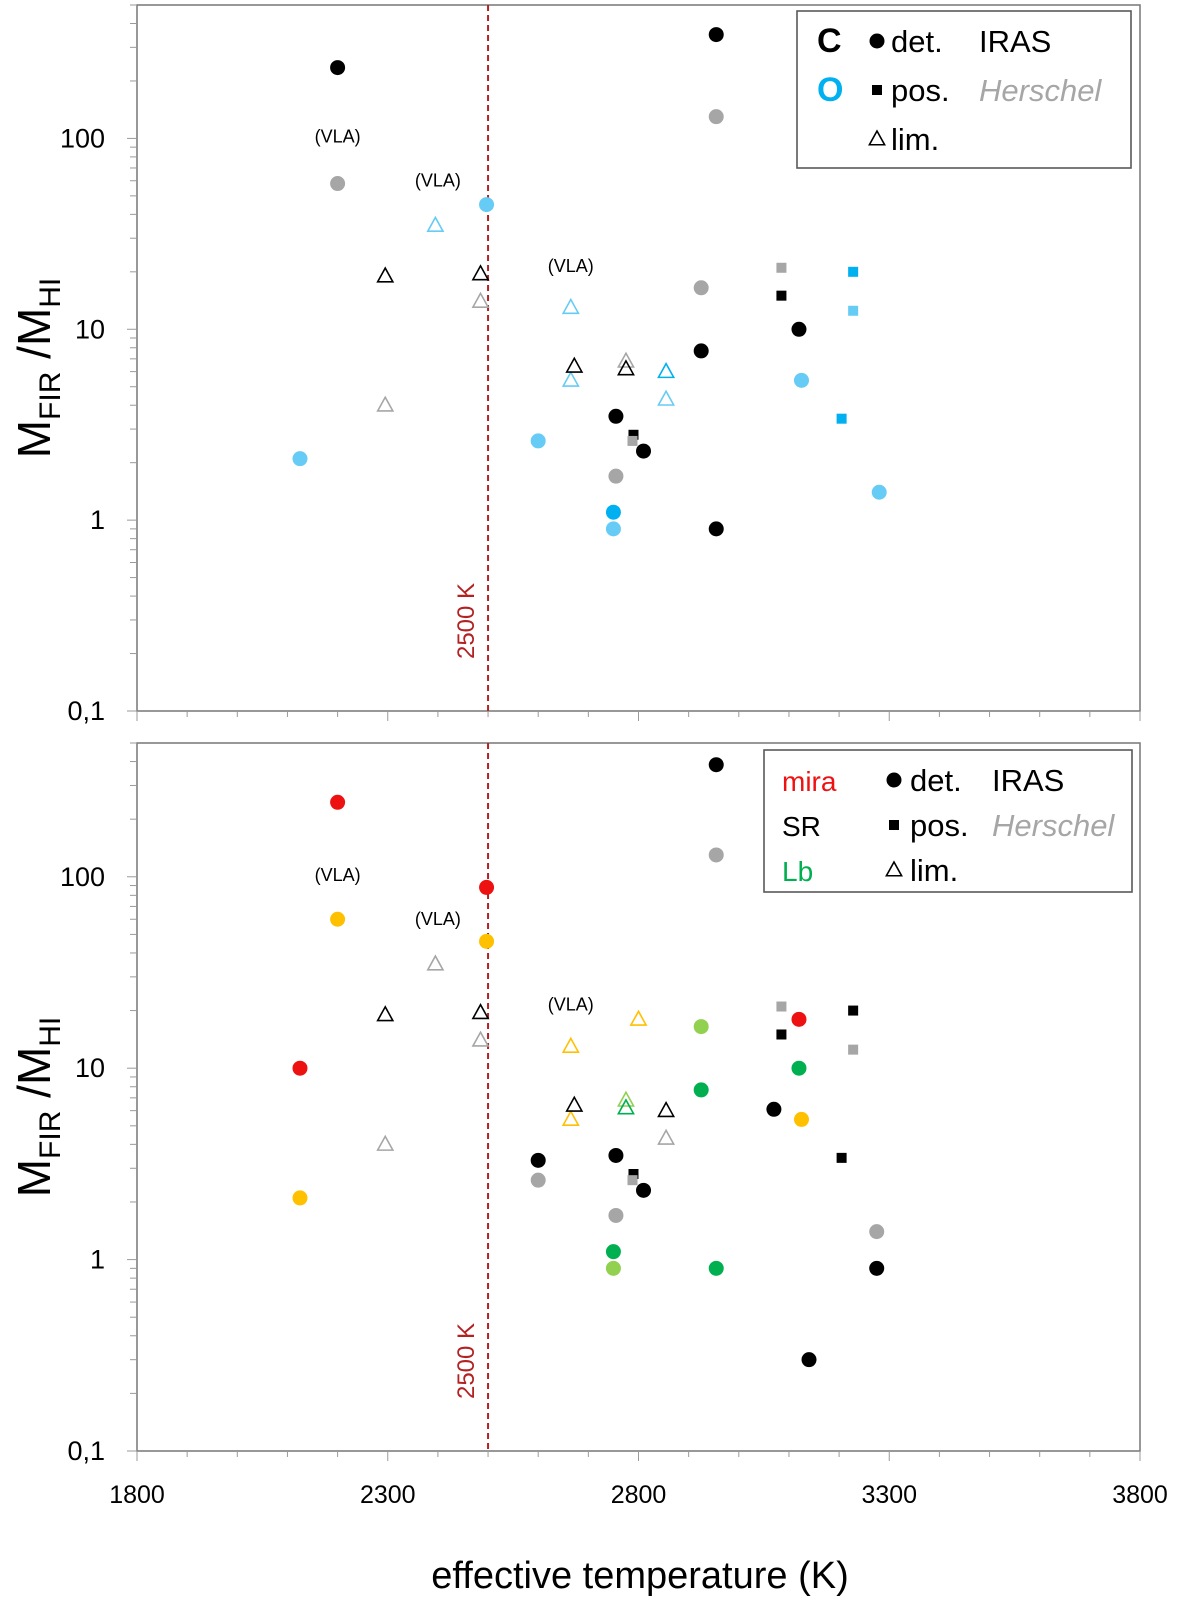 The height and width of the screenshot is (1600, 1200). Describe the element at coordinates (801, 826) in the screenshot. I see `legend-key: SR` at that location.